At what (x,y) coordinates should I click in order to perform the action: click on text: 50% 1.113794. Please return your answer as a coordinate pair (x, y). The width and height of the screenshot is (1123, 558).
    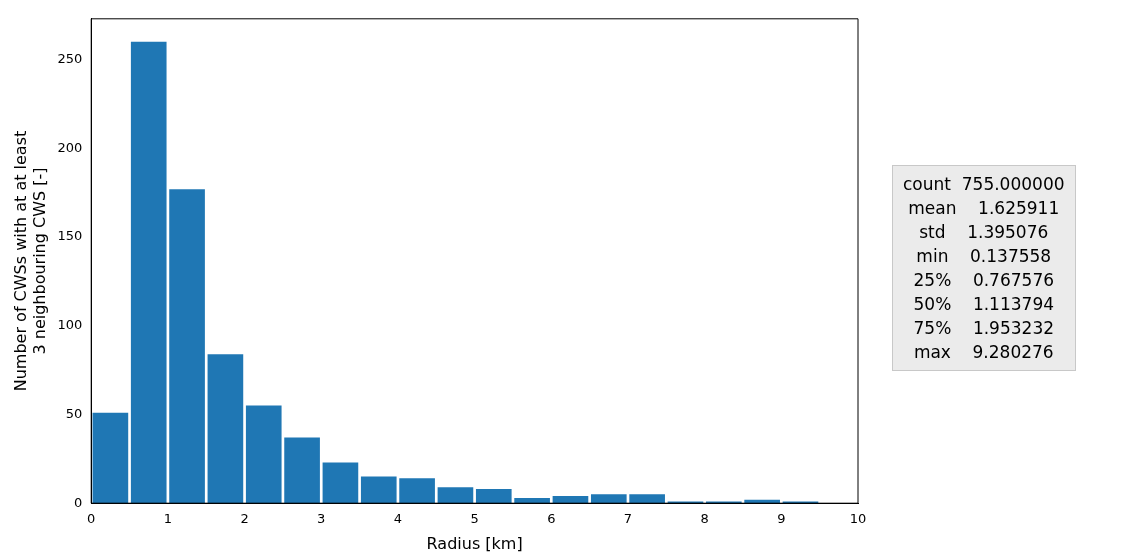
    Looking at the image, I should click on (983, 304).